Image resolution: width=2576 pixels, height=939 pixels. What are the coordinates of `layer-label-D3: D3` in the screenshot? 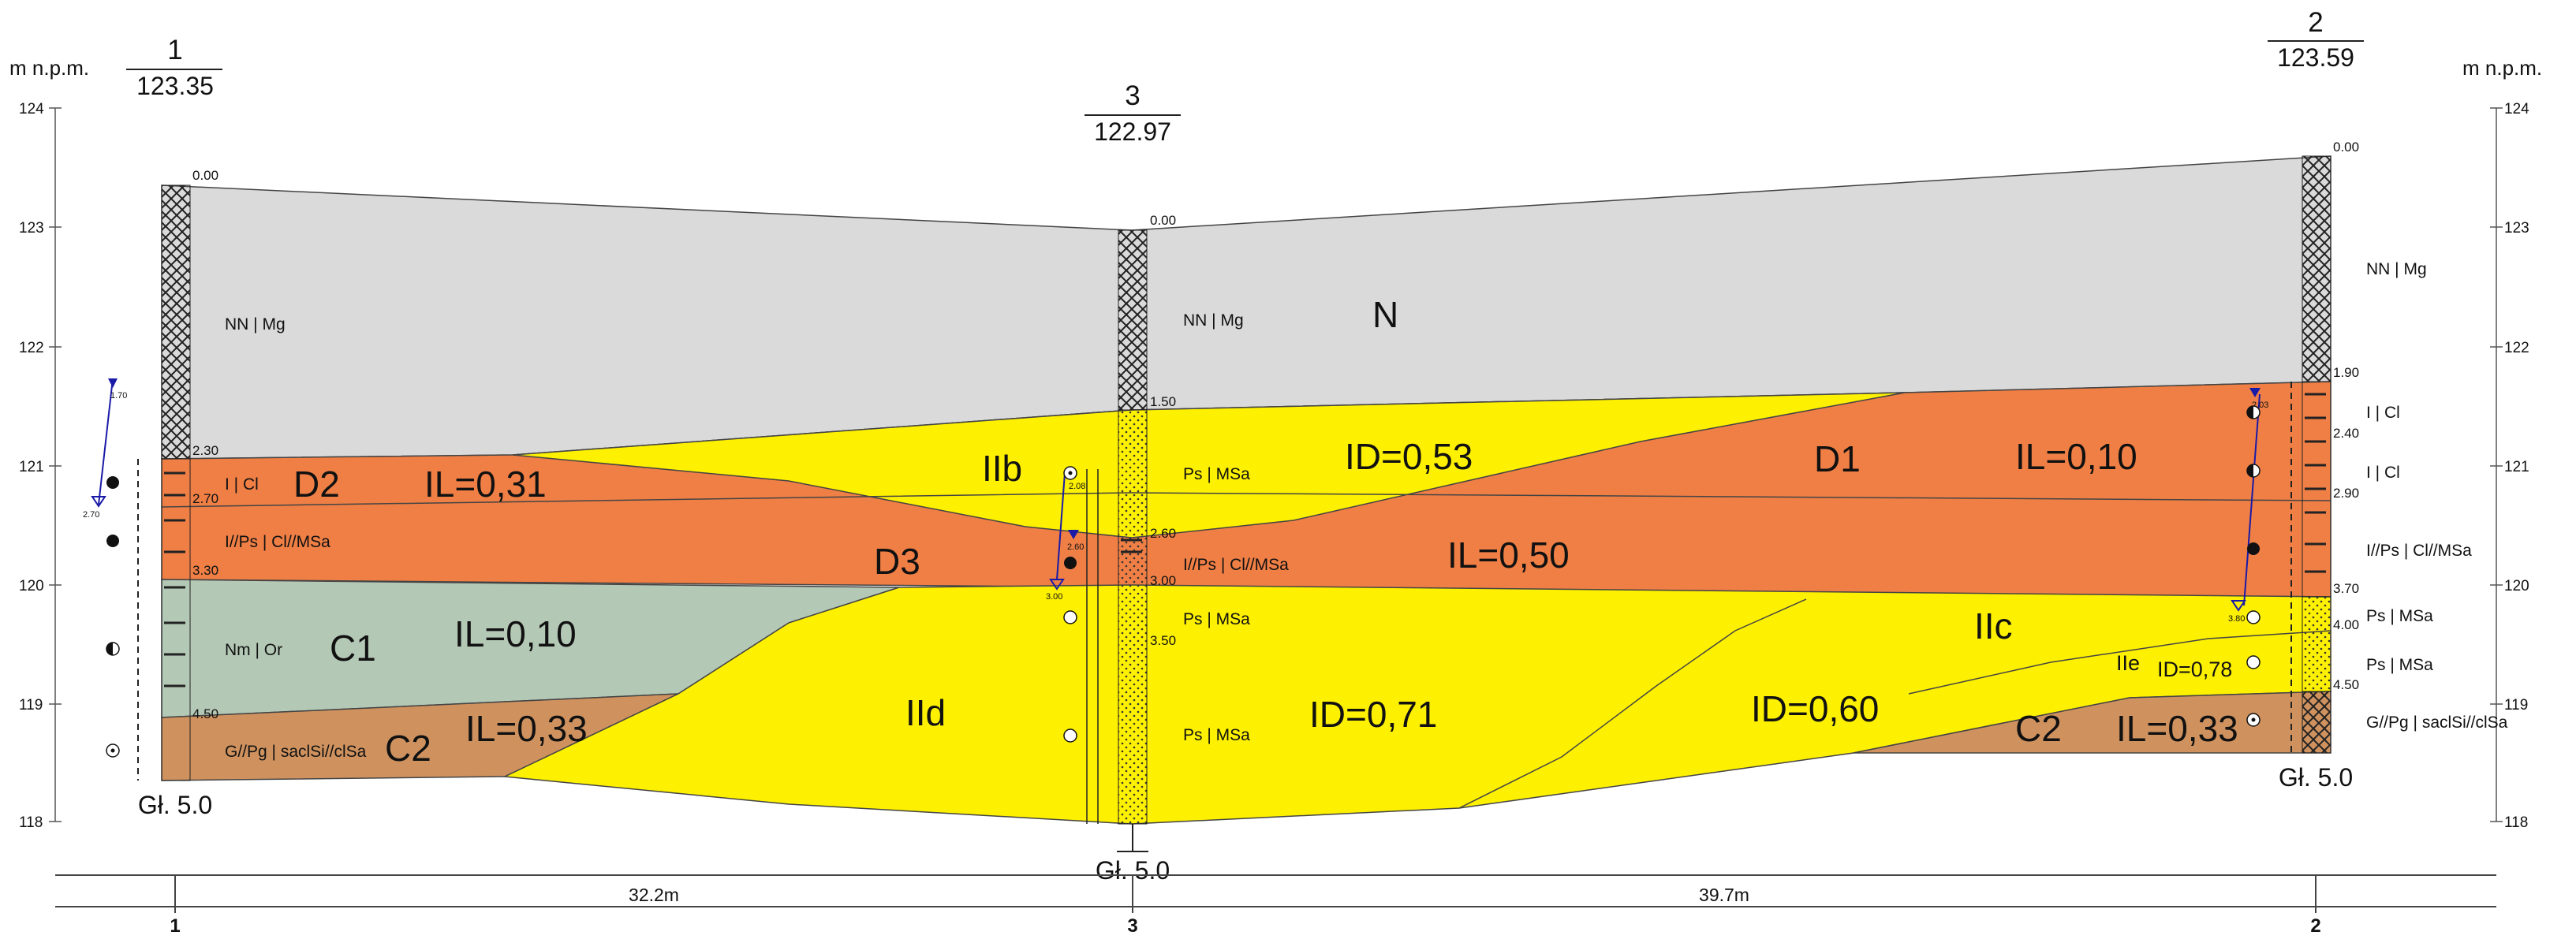 It's located at (897, 561).